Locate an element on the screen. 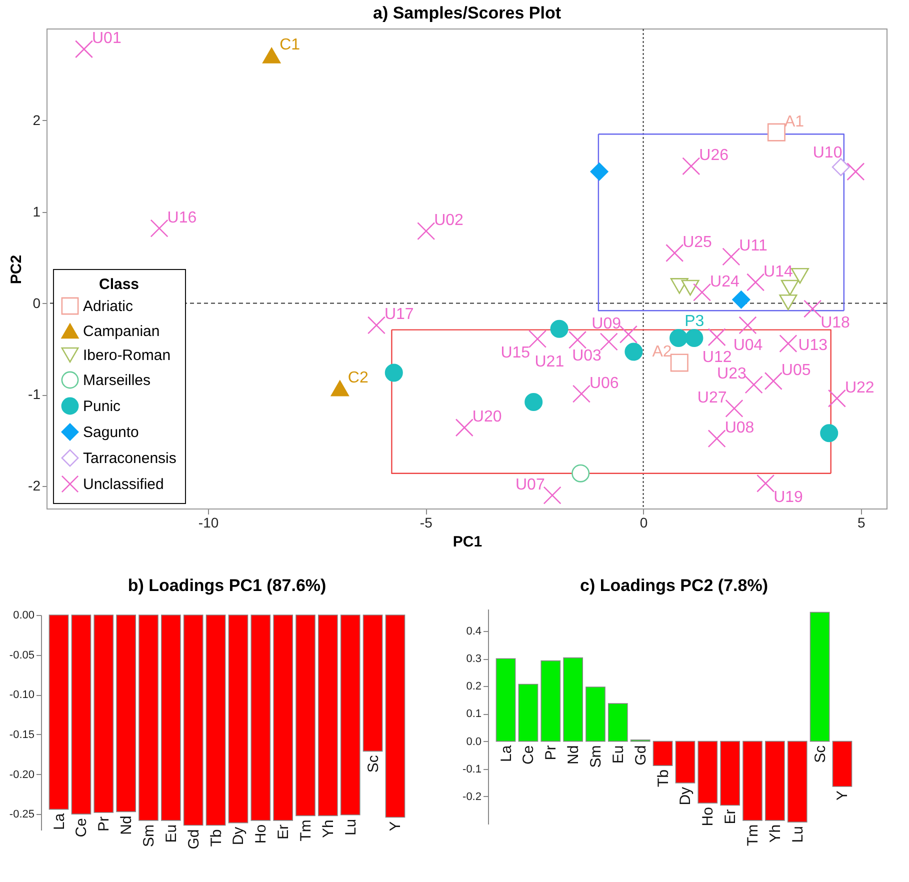 The height and width of the screenshot is (882, 909). y-tick-label: -0.20 is located at coordinates (21, 774).